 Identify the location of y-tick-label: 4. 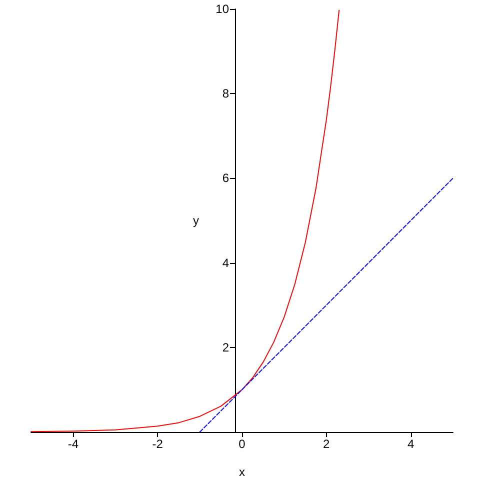
(226, 263).